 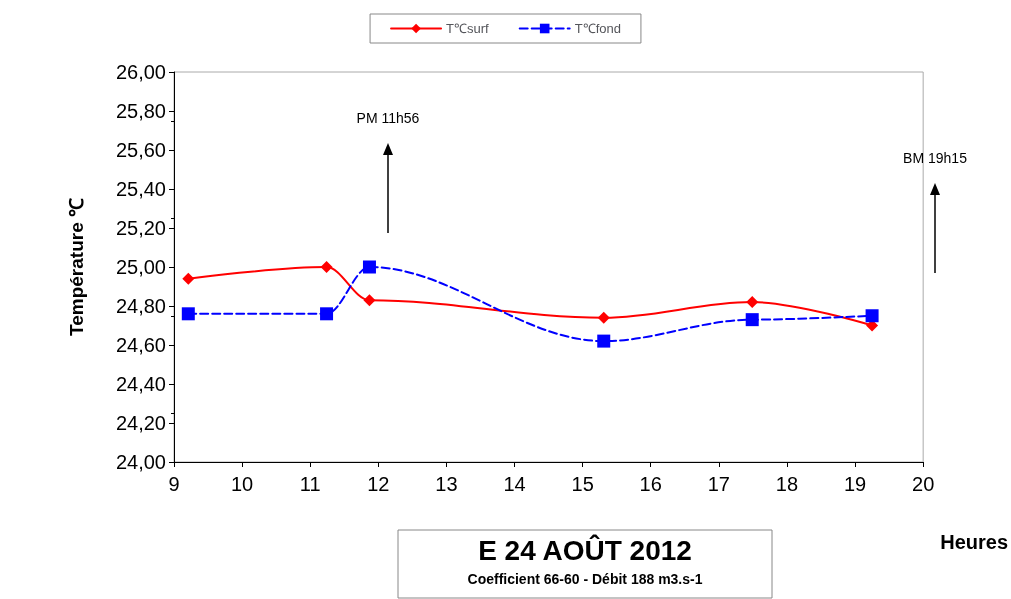 I want to click on y-tick-label: 25,20, so click(x=140, y=228).